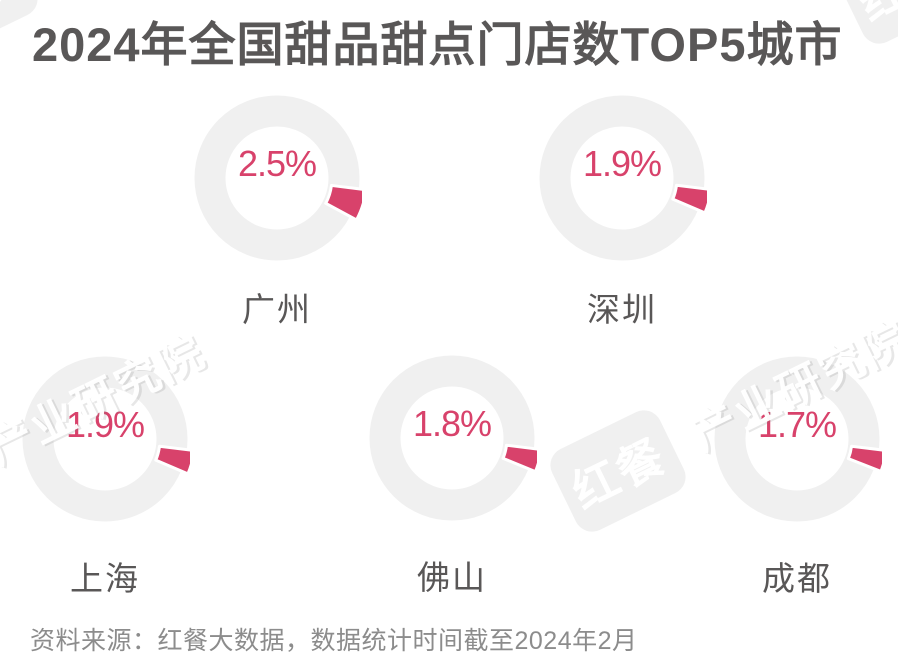 This screenshot has width=898, height=671. Describe the element at coordinates (452, 577) in the screenshot. I see `city-label: 佛山` at that location.